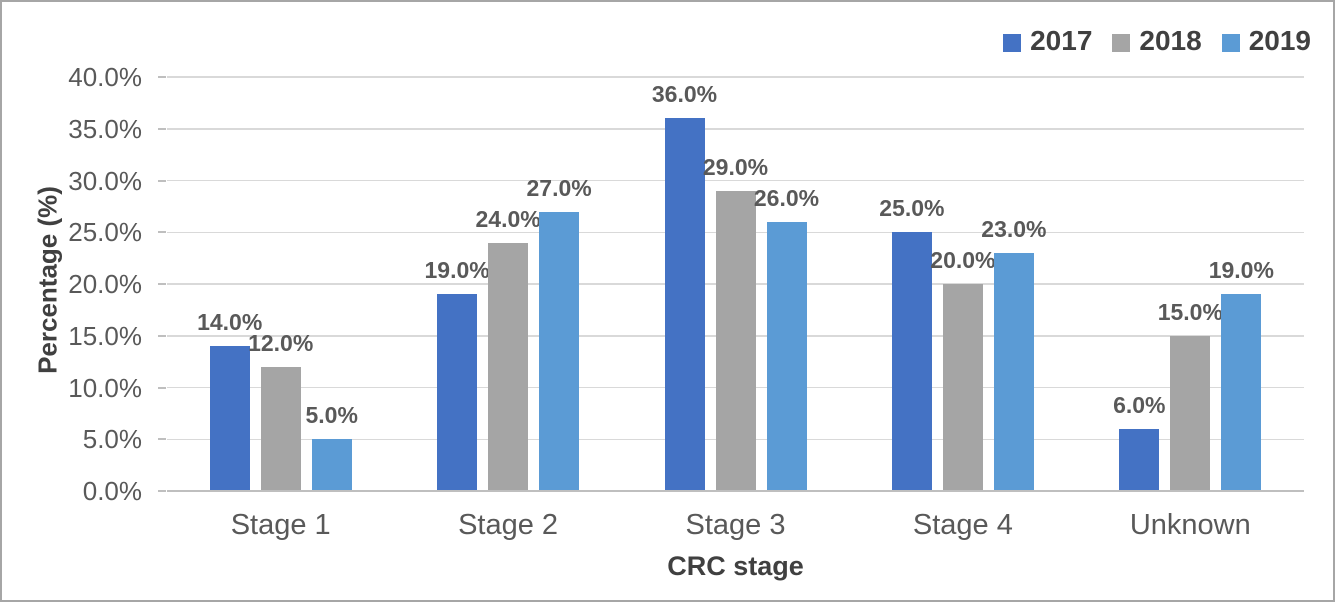  What do you see at coordinates (786, 197) in the screenshot?
I see `data-label: 26.0%` at bounding box center [786, 197].